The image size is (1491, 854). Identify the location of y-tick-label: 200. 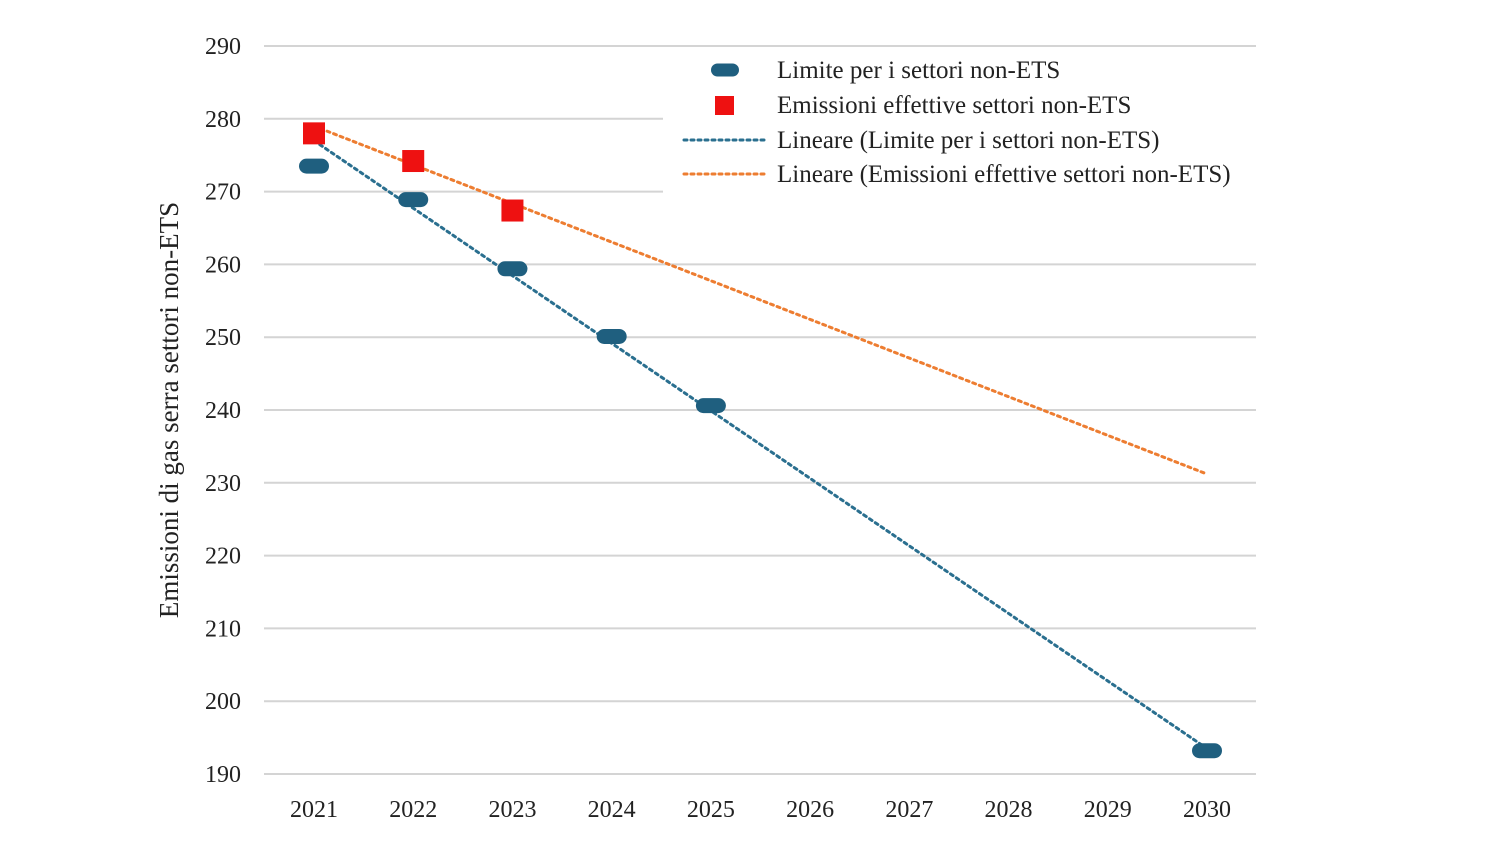
(223, 702).